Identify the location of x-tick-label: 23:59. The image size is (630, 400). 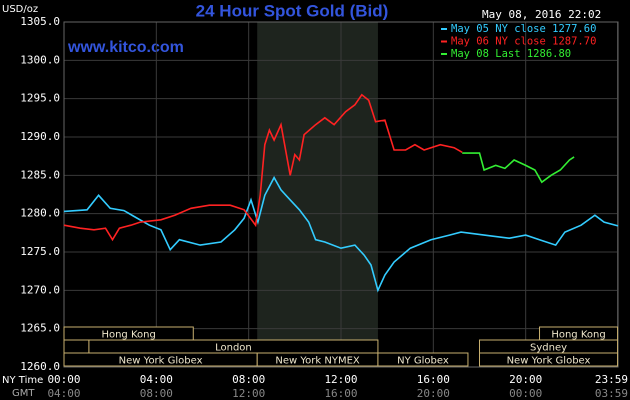
(611, 379).